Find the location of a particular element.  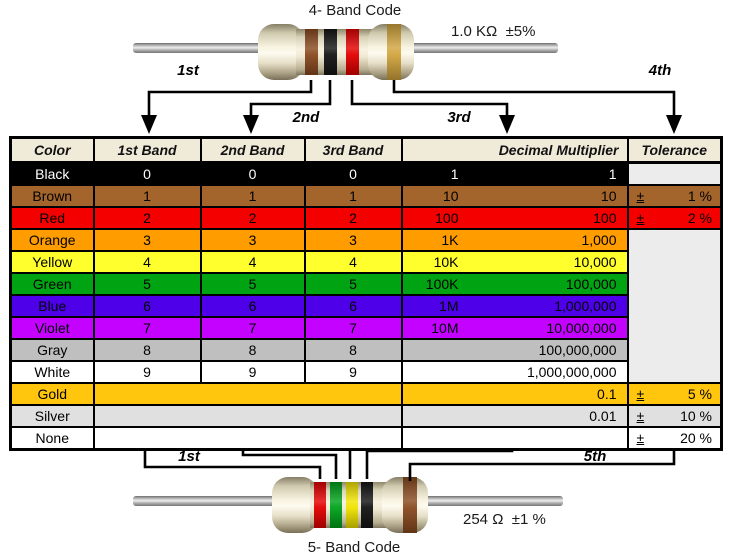

multiplier-full-violet: 10,000,000 is located at coordinates (581, 328).